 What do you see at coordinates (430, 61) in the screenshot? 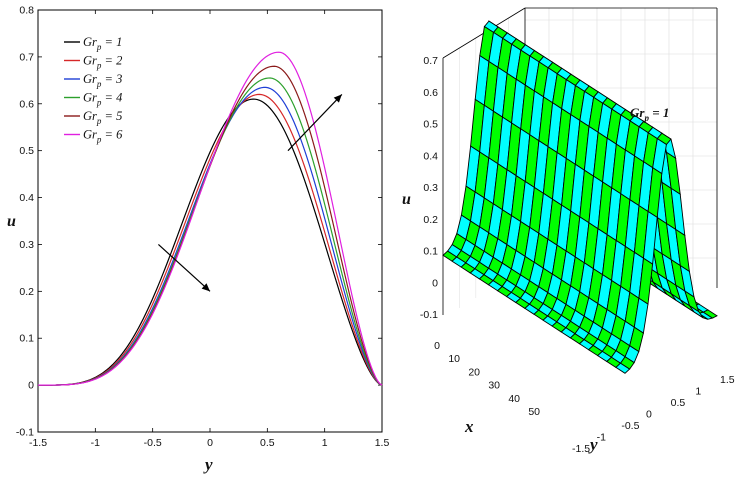
I see `z-tick-label: 0.7` at bounding box center [430, 61].